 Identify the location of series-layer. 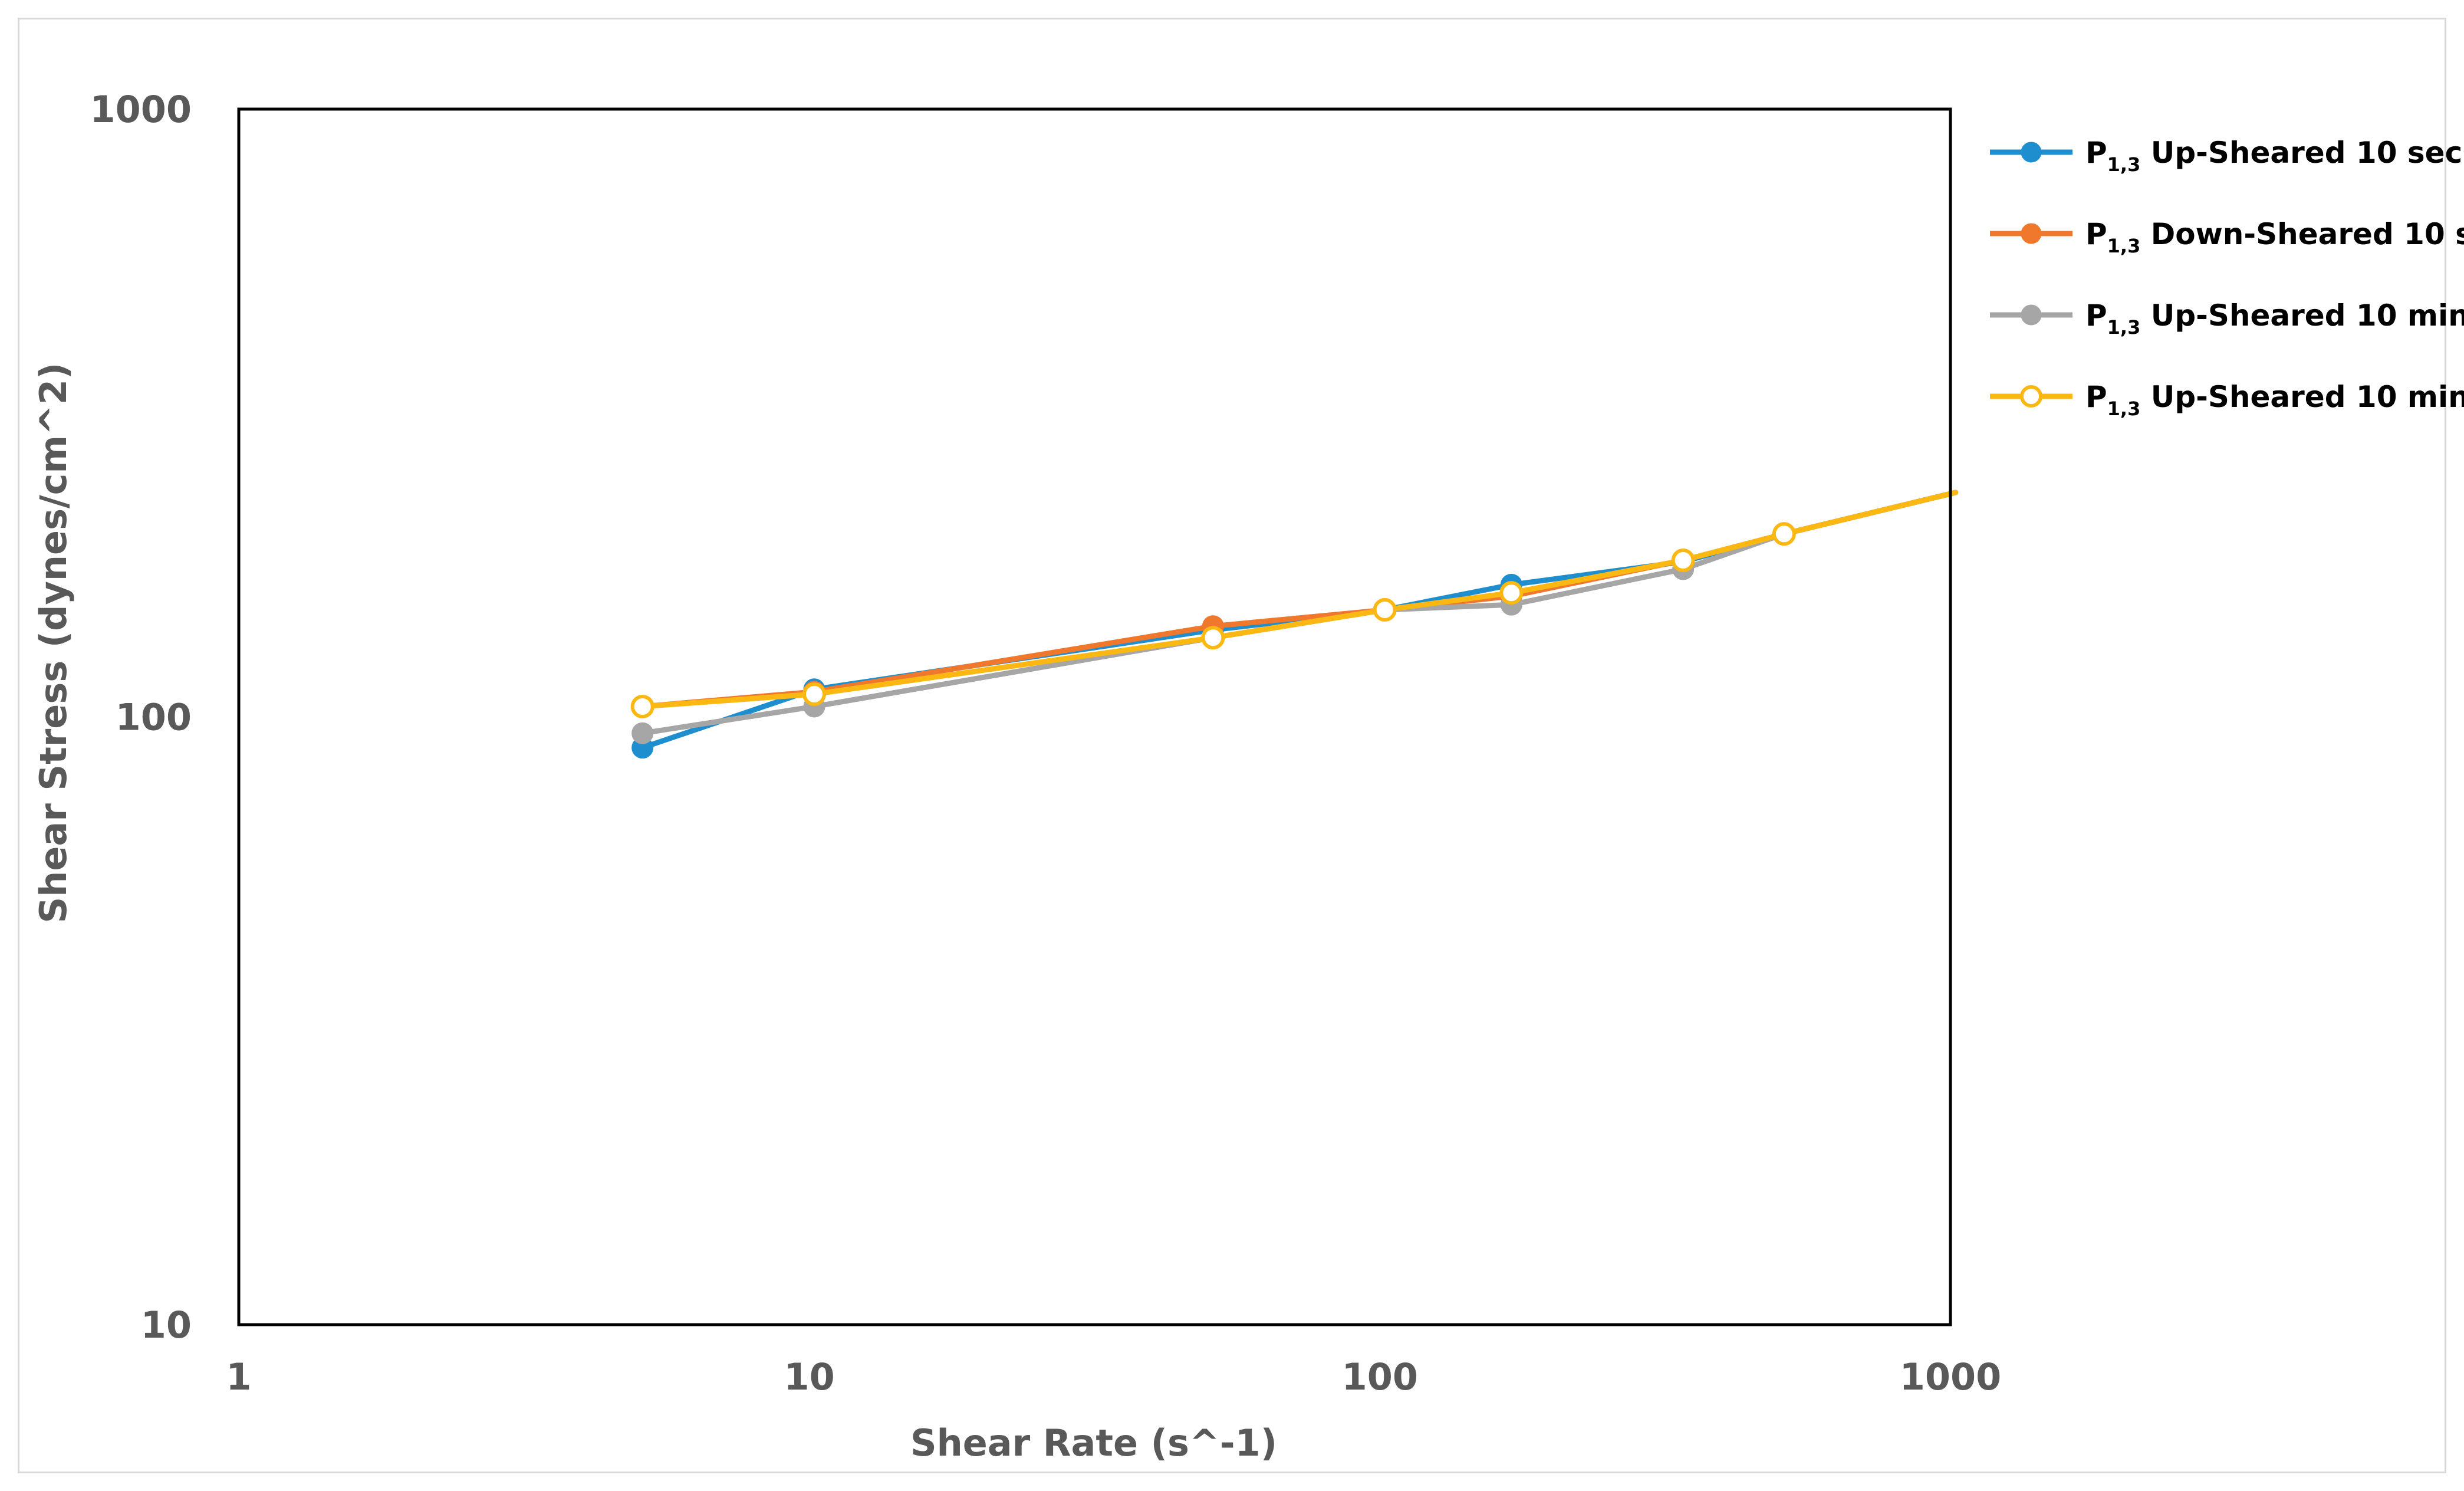
(1294, 624).